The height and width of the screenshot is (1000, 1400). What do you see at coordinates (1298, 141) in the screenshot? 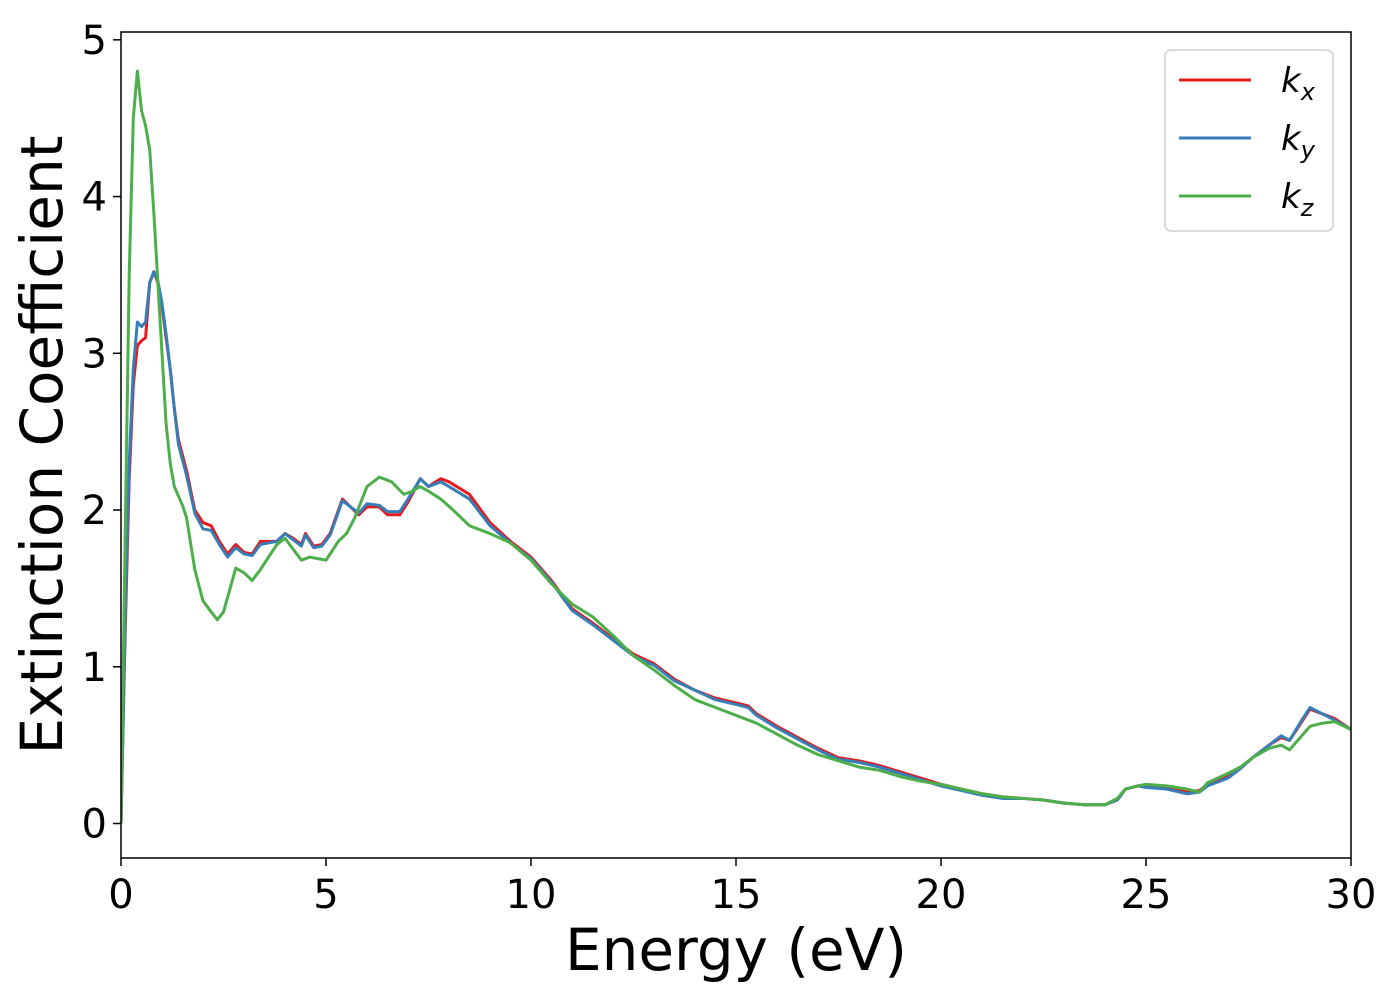
I see `legend-label-ky: ky` at bounding box center [1298, 141].